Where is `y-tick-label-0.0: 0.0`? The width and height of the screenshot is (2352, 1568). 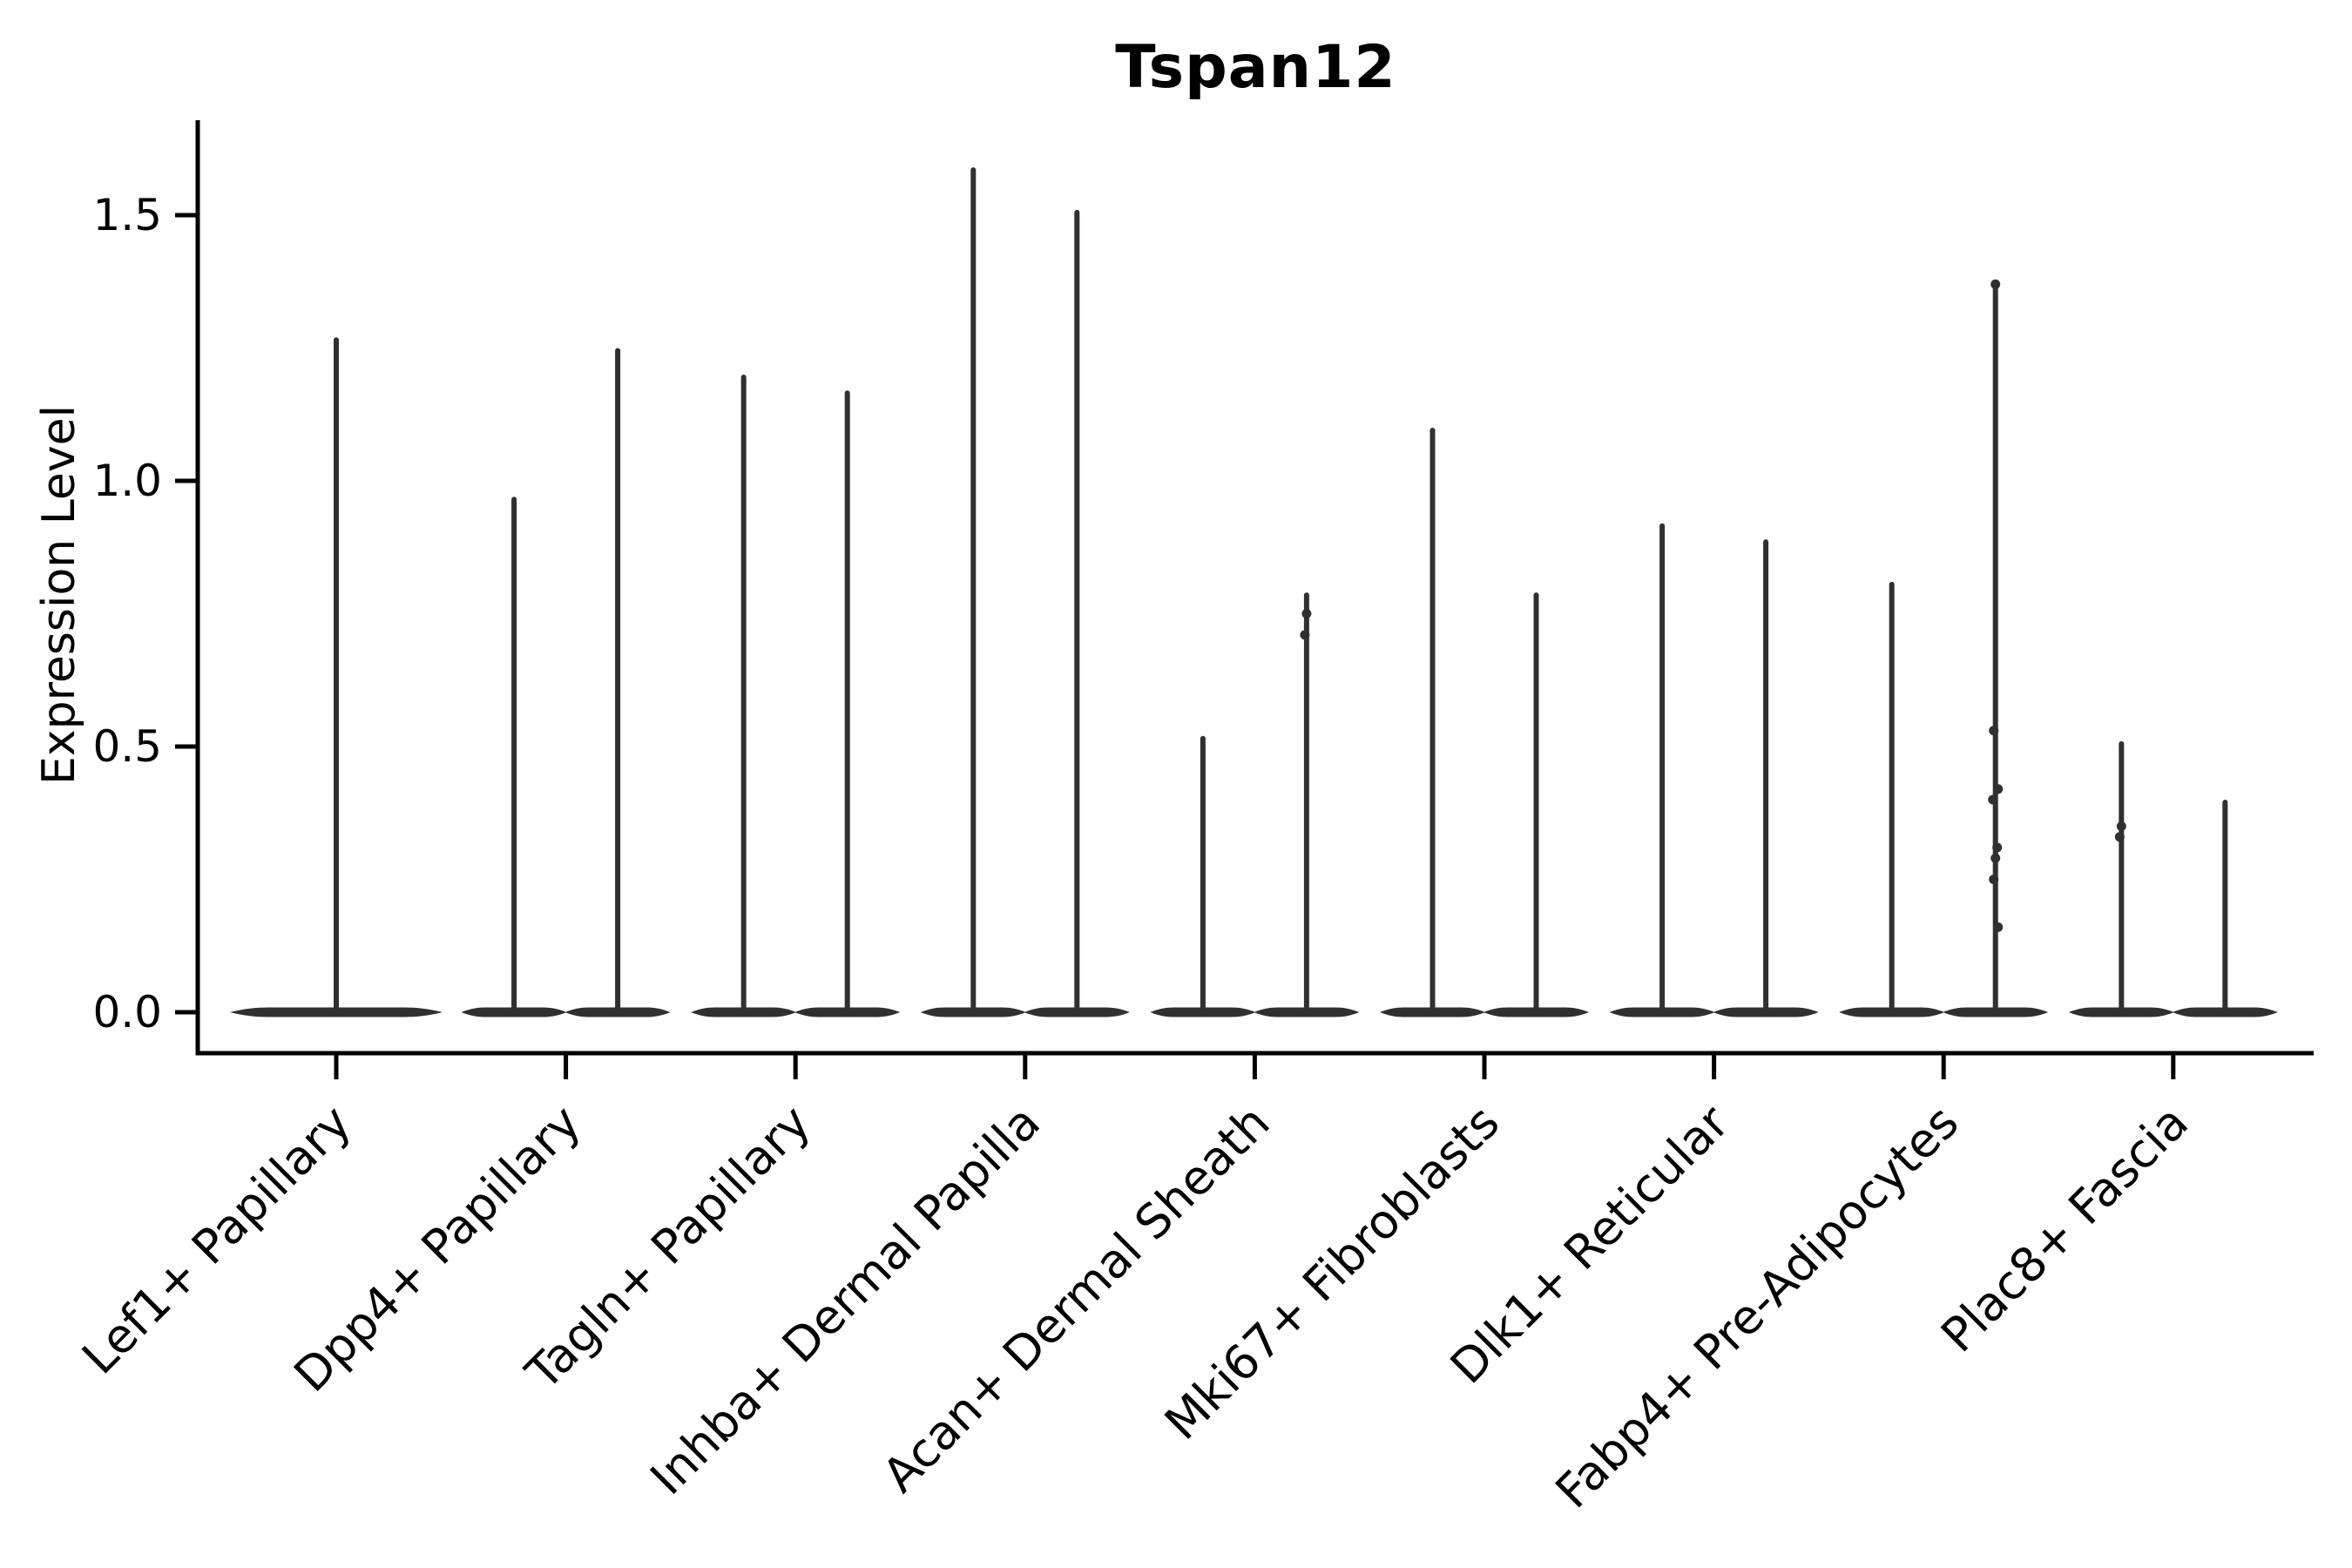
y-tick-label-0.0: 0.0 is located at coordinates (127, 1012).